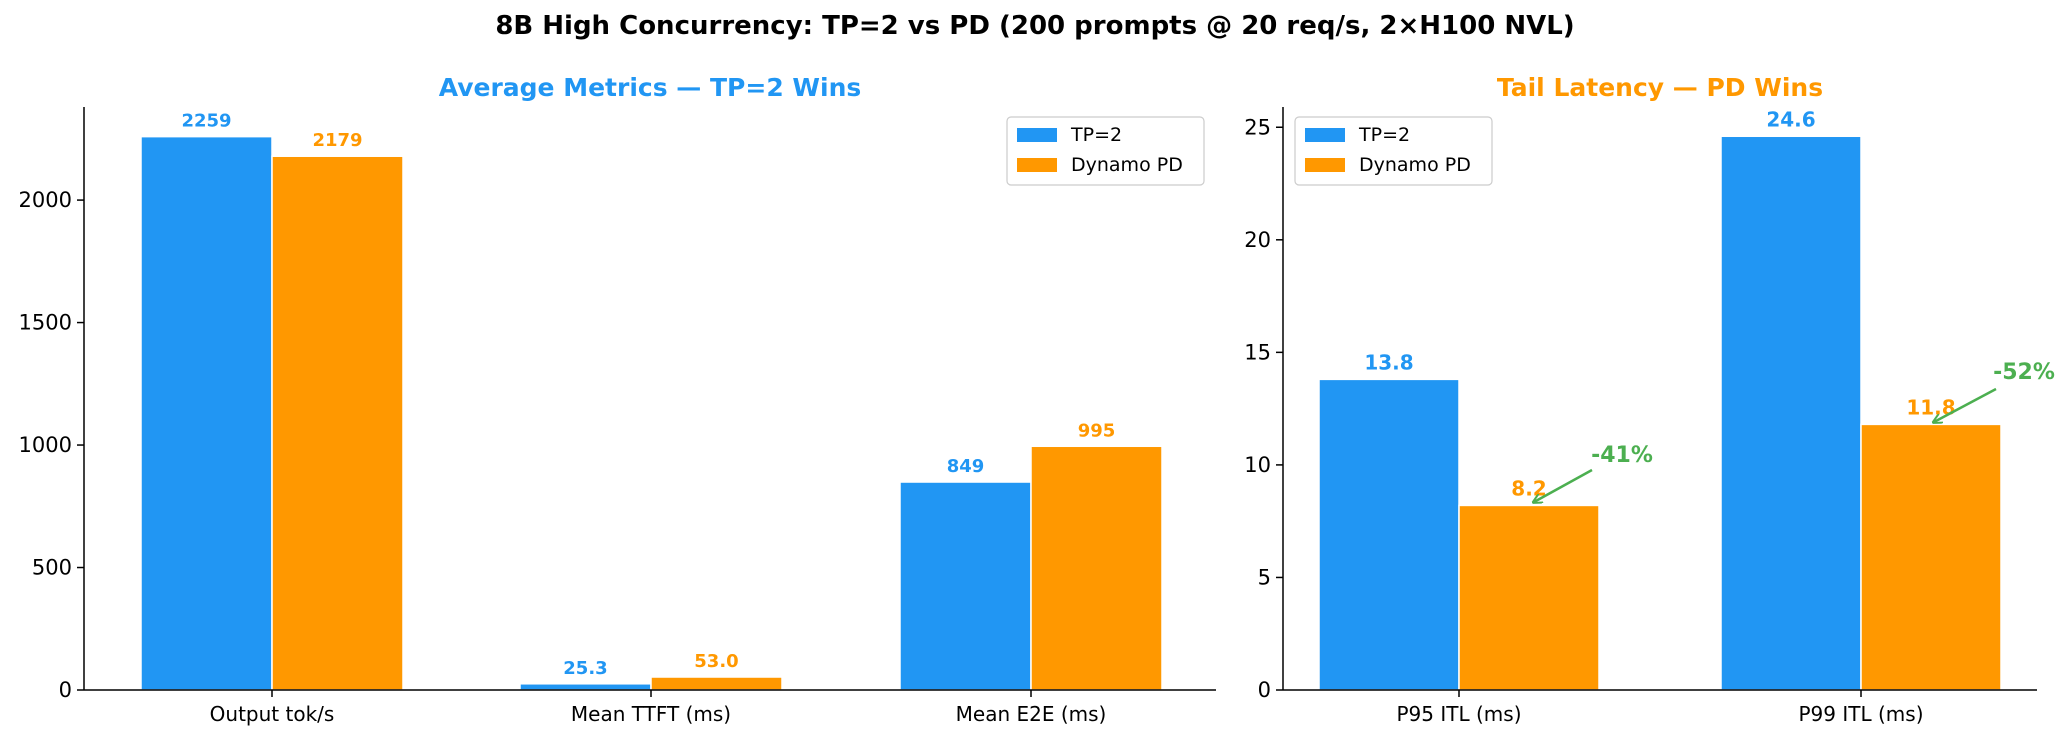 The width and height of the screenshot is (2071, 740). Describe the element at coordinates (1790, 119) in the screenshot. I see `bar-value-label: 24.6` at that location.